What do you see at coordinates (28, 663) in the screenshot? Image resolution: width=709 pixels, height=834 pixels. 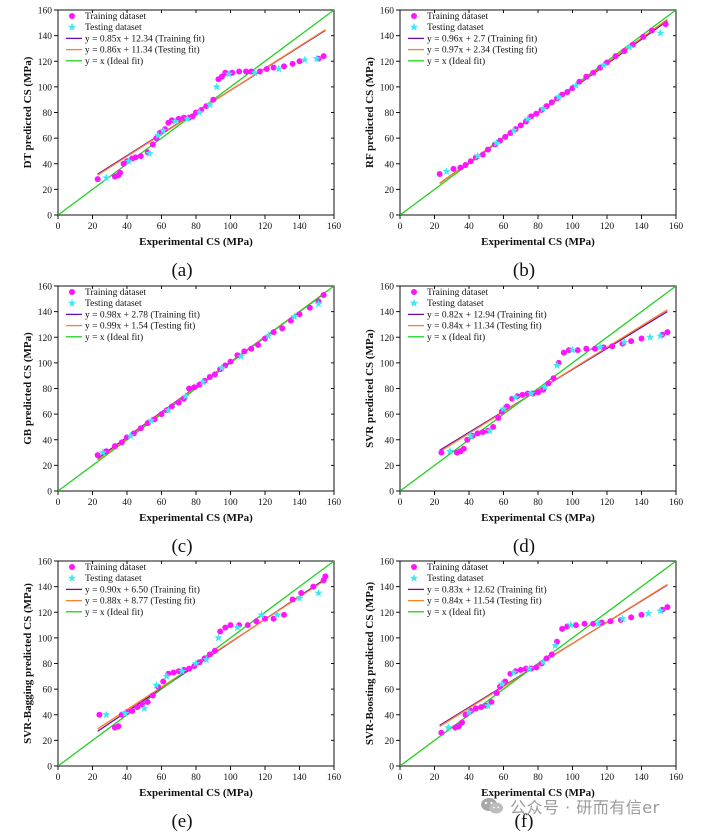 I see `y-axis-title: SVR-Bagging predicted CS (MPa)` at bounding box center [28, 663].